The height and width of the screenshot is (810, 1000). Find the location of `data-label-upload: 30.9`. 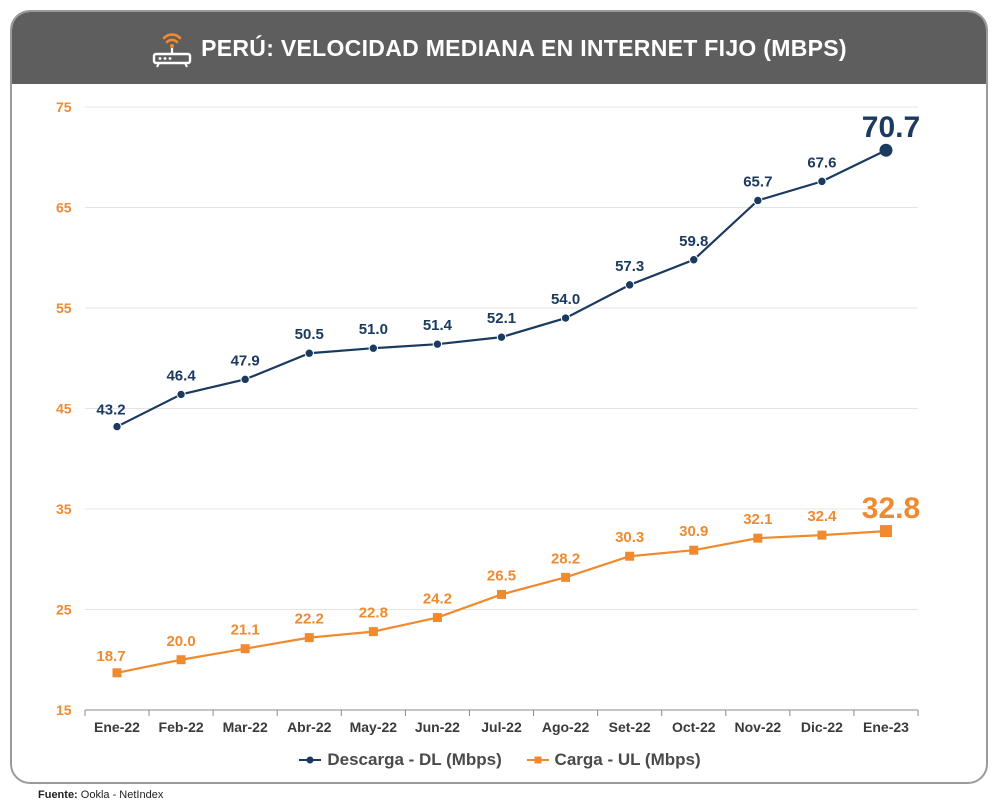

data-label-upload: 30.9 is located at coordinates (693, 531).